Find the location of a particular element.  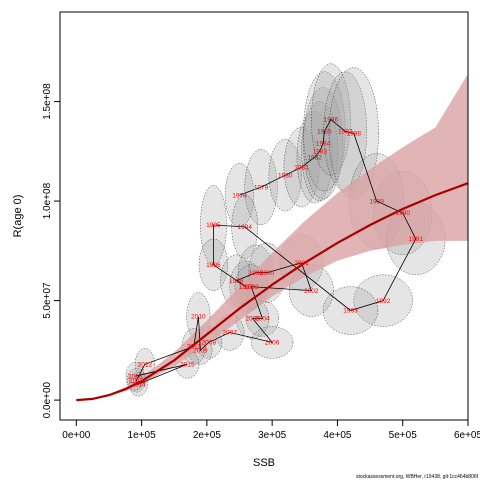

year-label-2012: 2012 is located at coordinates (145, 364).